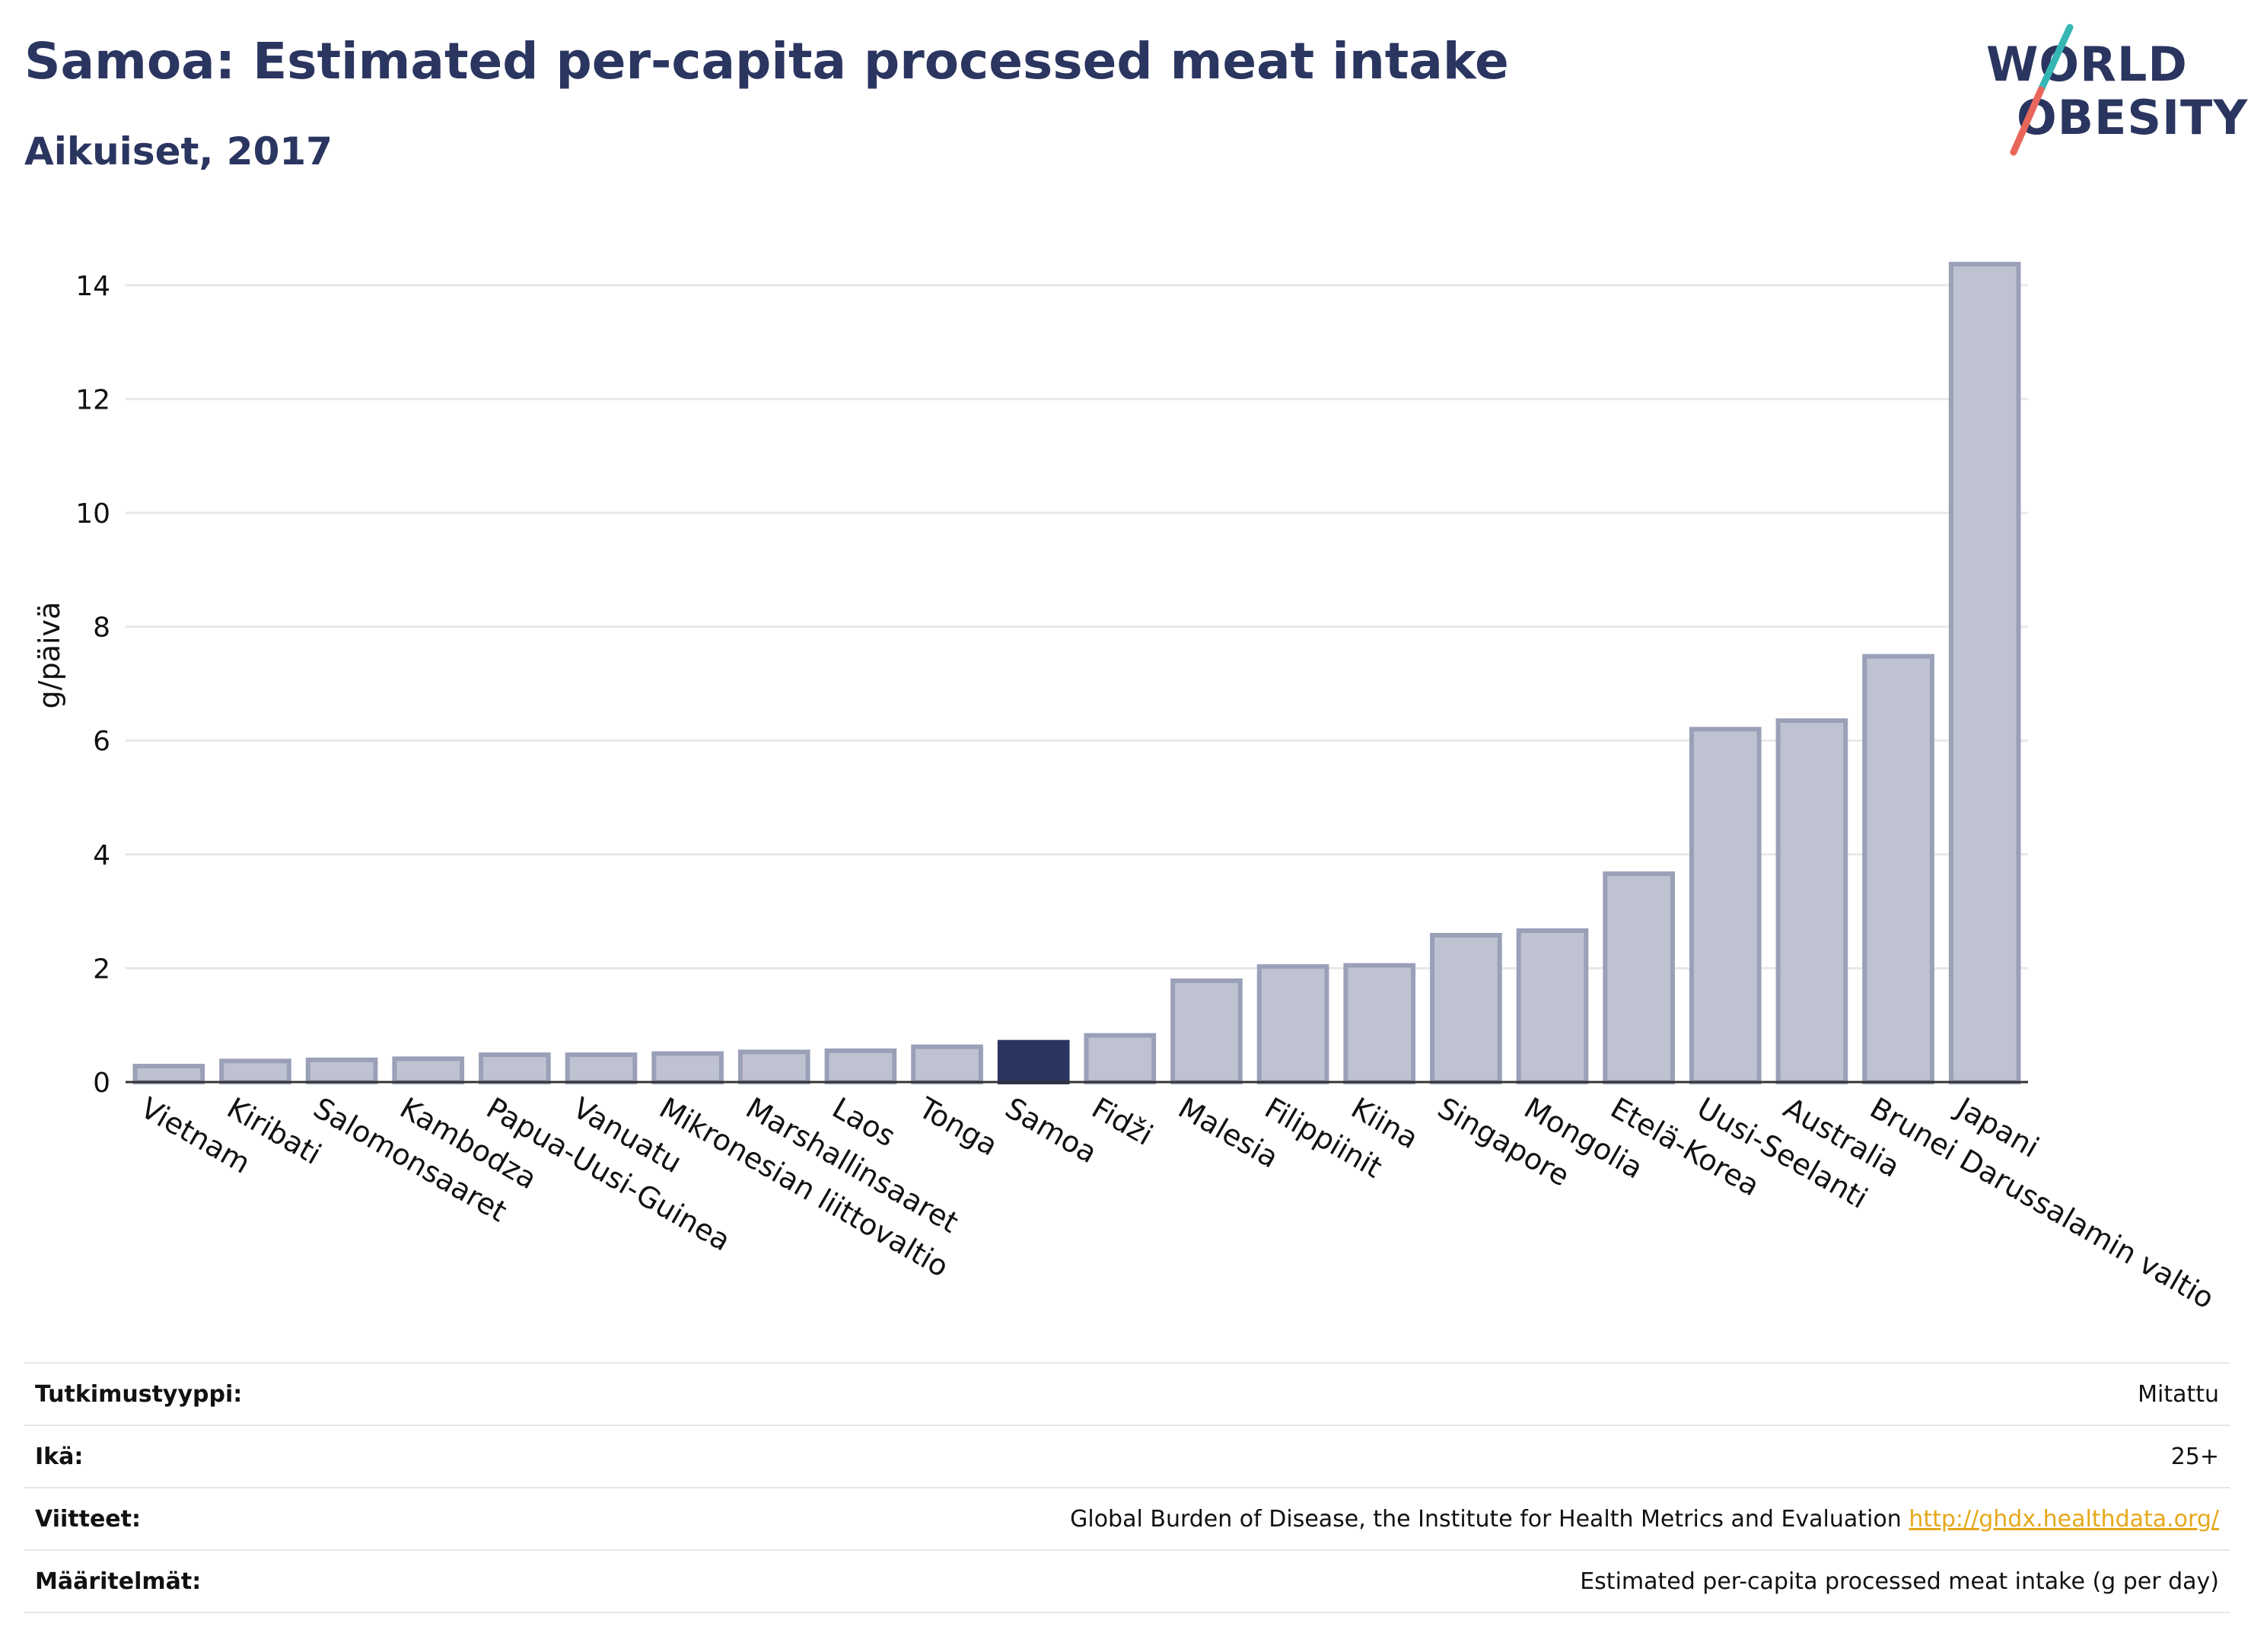 Image resolution: width=2251 pixels, height=1652 pixels. What do you see at coordinates (1228, 1133) in the screenshot?
I see `x-tick-label: Malesia` at bounding box center [1228, 1133].